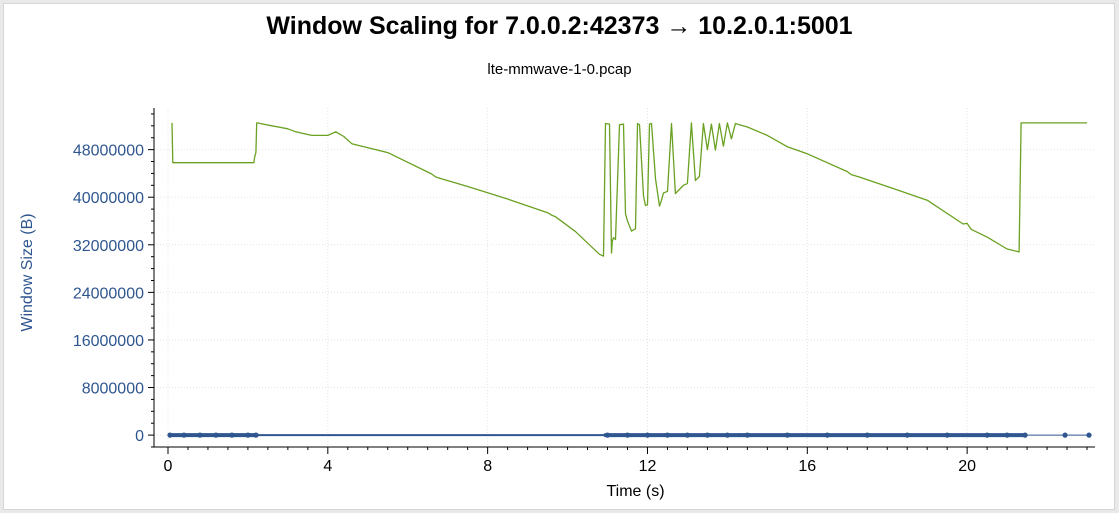  Describe the element at coordinates (807, 466) in the screenshot. I see `x-tick-label: 16` at that location.